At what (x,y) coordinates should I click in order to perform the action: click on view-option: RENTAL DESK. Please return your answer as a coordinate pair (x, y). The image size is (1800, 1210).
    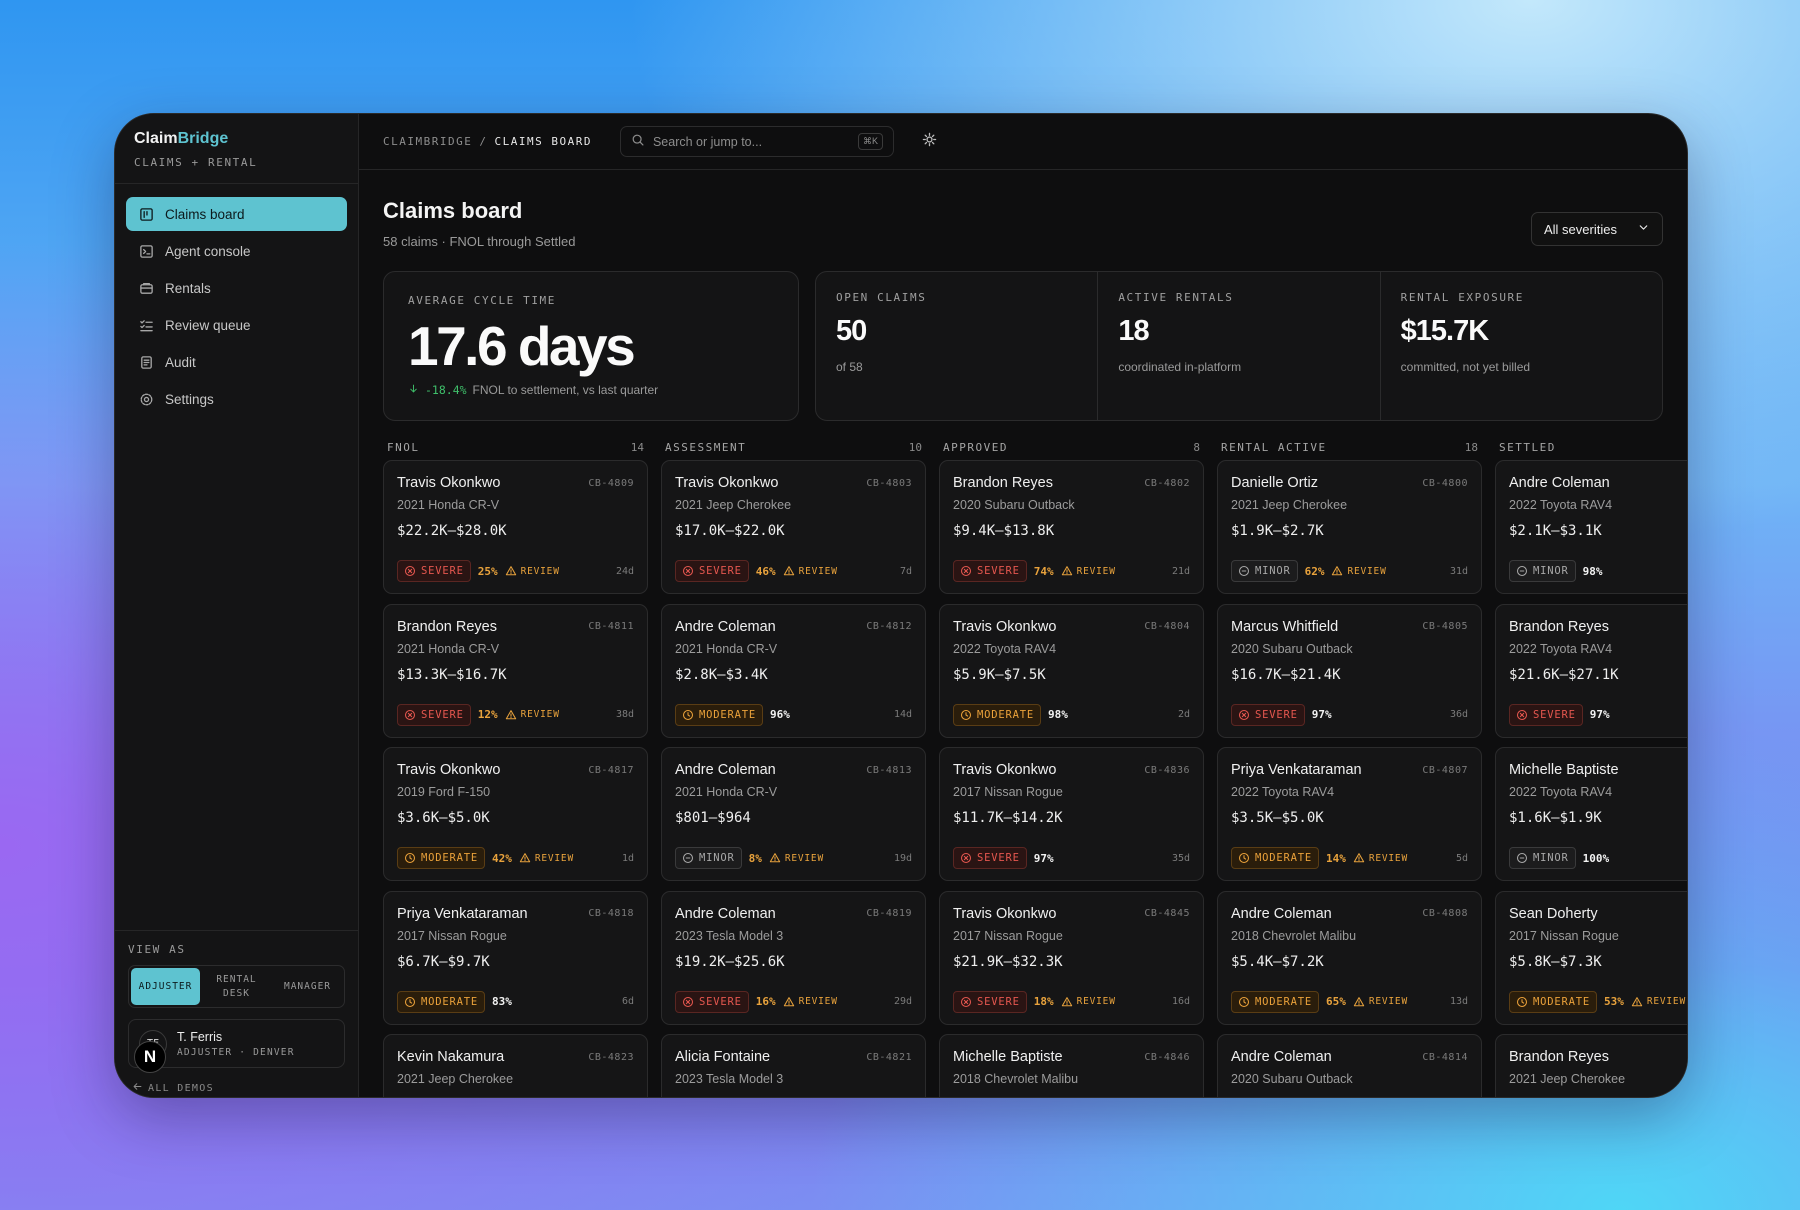
    Looking at the image, I should click on (236, 986).